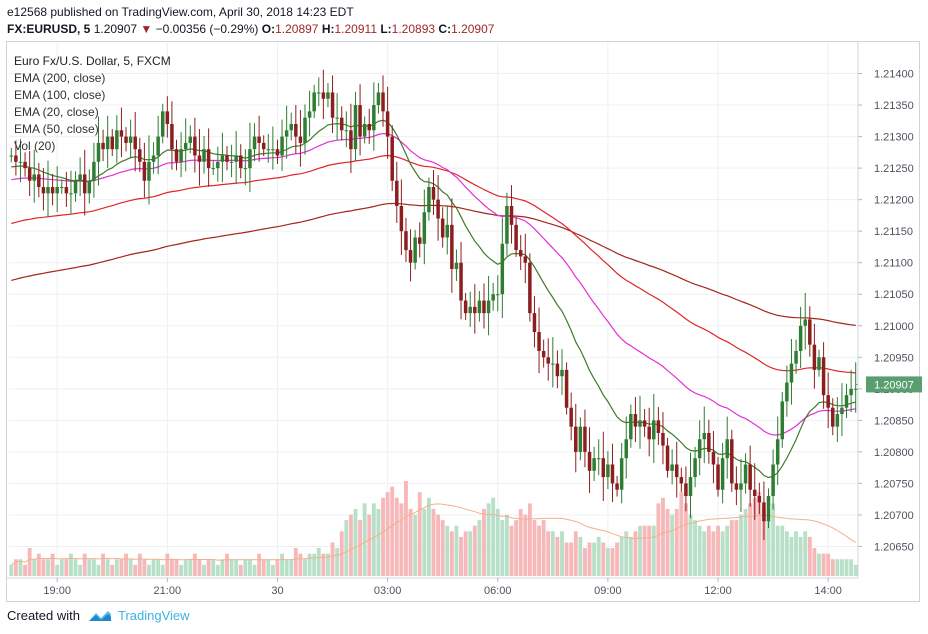 This screenshot has width=928, height=634. What do you see at coordinates (35, 146) in the screenshot?
I see `legend-volume: Vol (20)` at bounding box center [35, 146].